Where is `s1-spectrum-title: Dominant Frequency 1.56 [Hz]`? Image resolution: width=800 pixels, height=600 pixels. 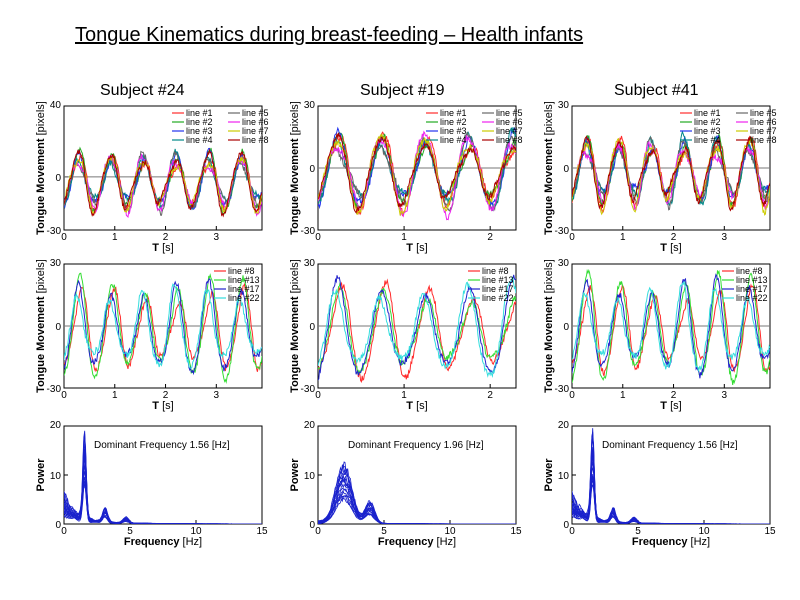 s1-spectrum-title: Dominant Frequency 1.56 [Hz] is located at coordinates (162, 445).